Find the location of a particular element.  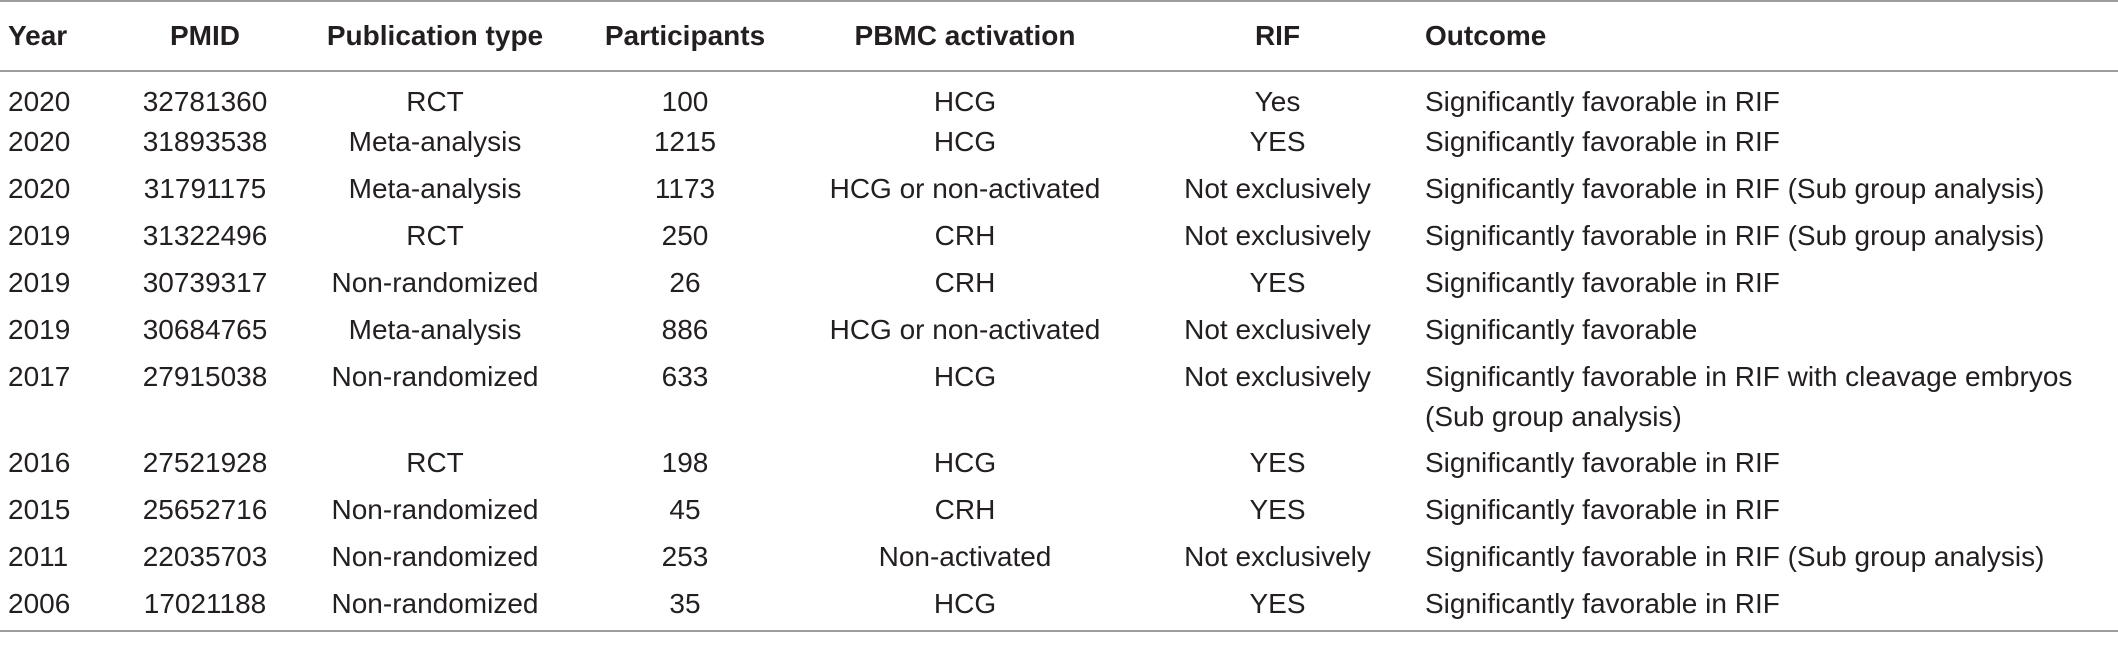

cell-participants: 100 is located at coordinates (685, 101).